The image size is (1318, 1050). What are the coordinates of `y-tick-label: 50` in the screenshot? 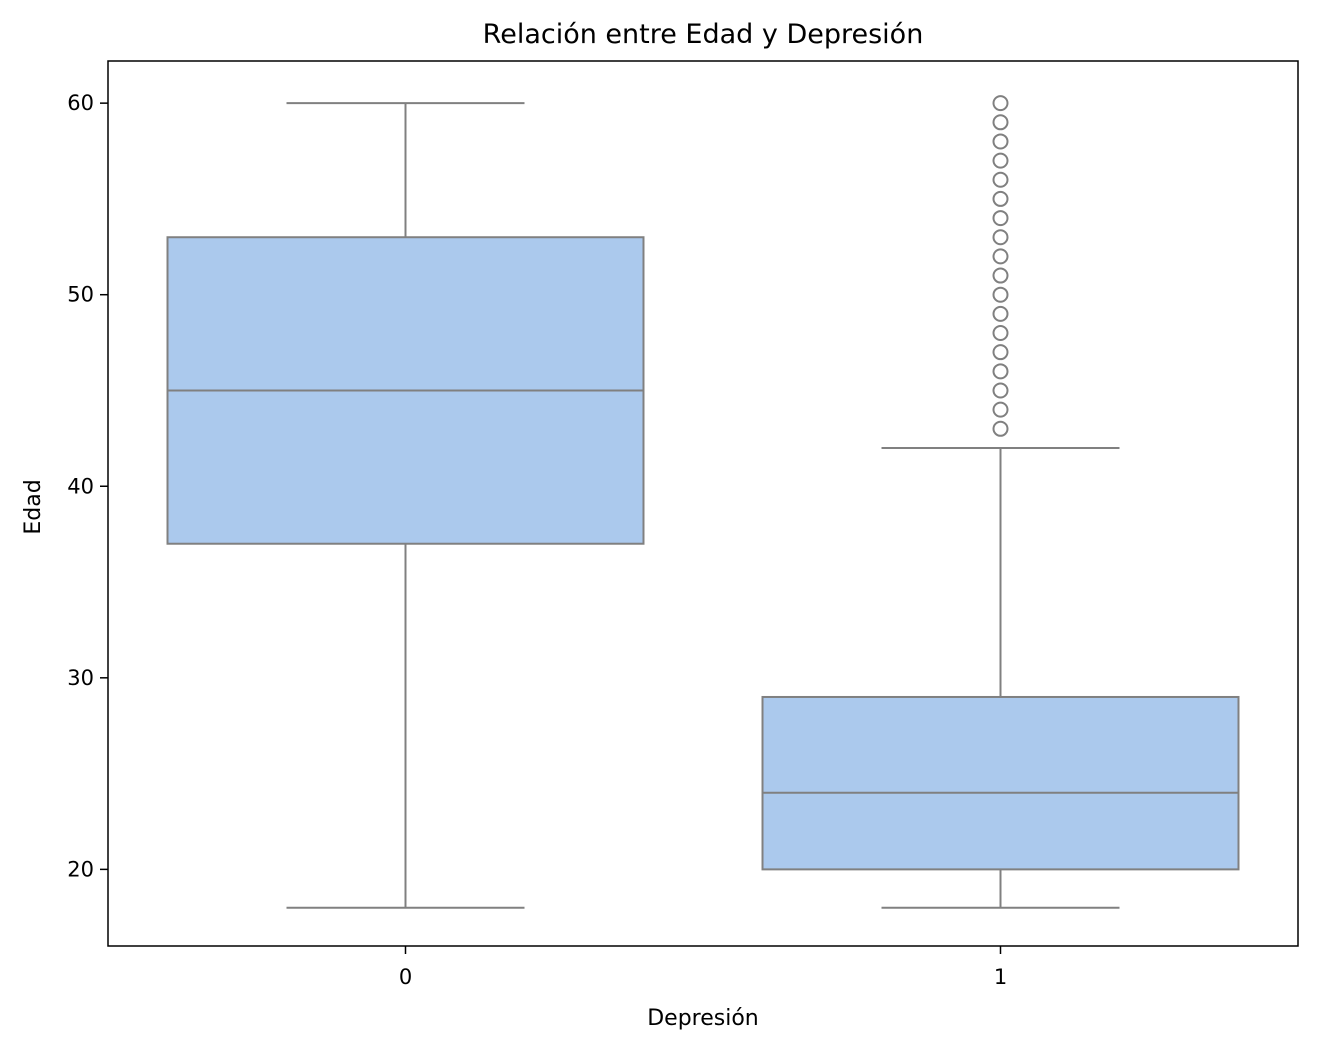 It's located at (80, 295).